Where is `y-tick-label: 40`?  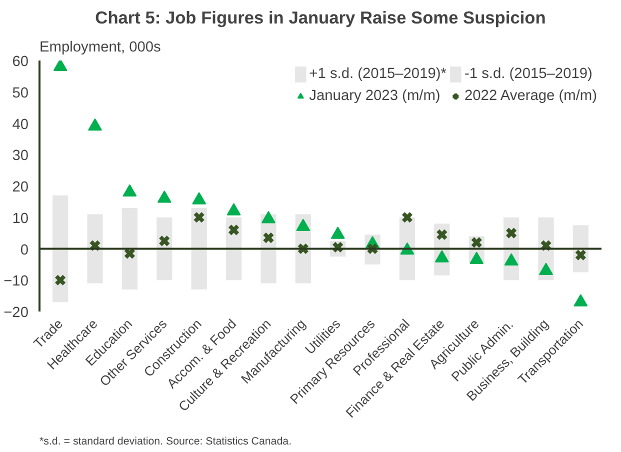 y-tick-label: 40 is located at coordinates (20, 124).